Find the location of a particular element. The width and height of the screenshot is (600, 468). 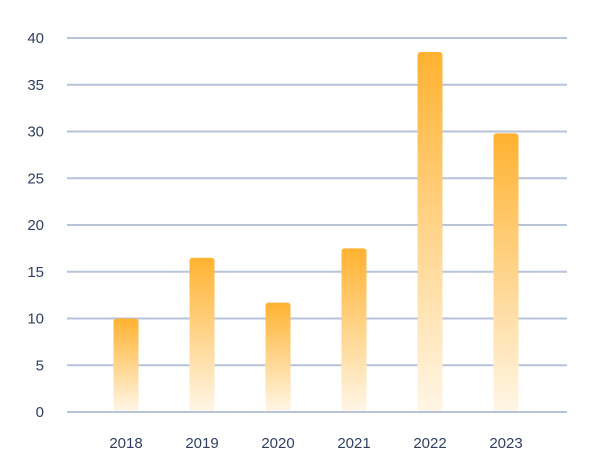

x-tick-label-2020: 2020 is located at coordinates (277, 443).